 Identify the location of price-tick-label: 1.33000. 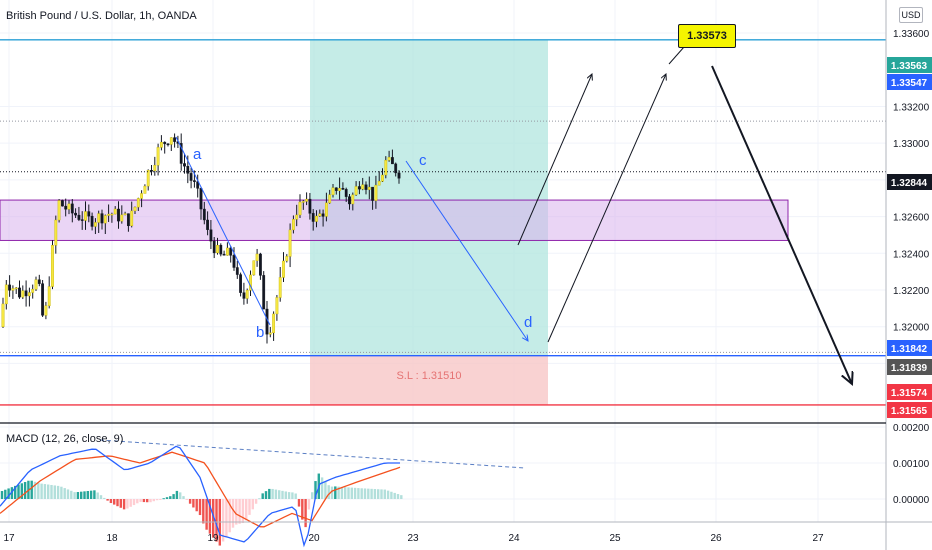
(911, 144).